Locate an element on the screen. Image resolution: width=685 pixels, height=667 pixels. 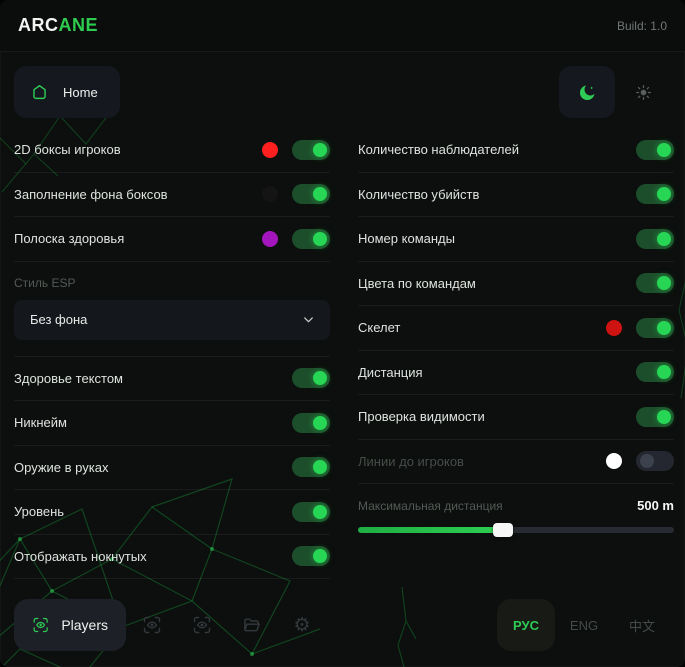
subheader: Home is located at coordinates (342, 87).